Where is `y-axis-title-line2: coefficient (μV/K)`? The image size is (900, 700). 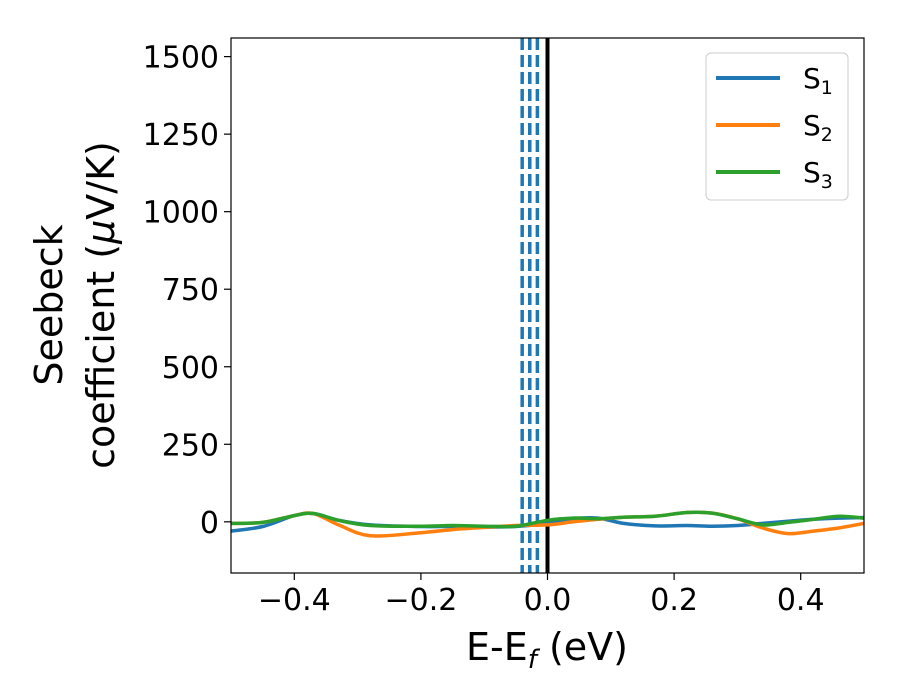 y-axis-title-line2: coefficient (μV/K) is located at coordinates (101, 305).